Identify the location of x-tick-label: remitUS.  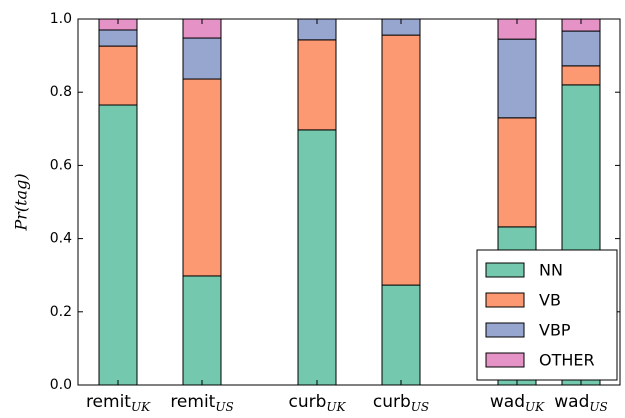
(201, 403).